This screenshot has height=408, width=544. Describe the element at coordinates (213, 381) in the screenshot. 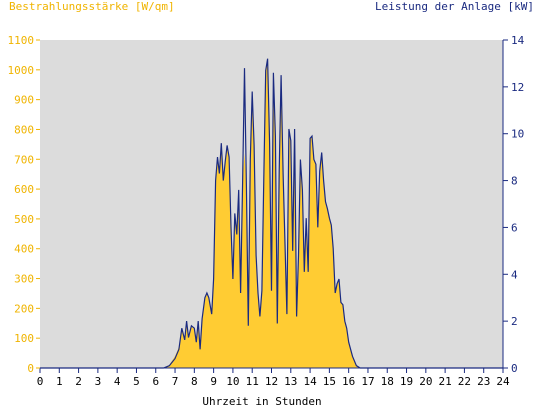

I see `x-tick-label: 9` at that location.